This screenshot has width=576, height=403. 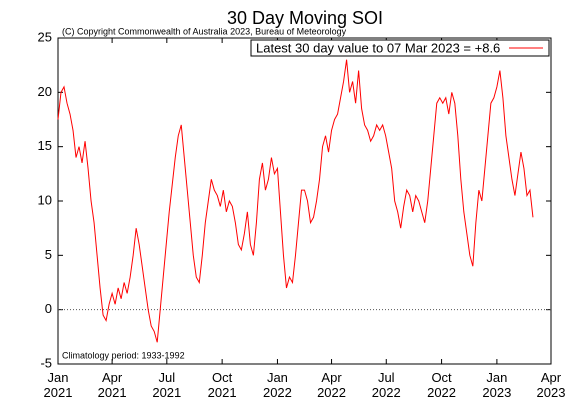 I want to click on x-tick-label: Apr 2022, so click(x=331, y=385).